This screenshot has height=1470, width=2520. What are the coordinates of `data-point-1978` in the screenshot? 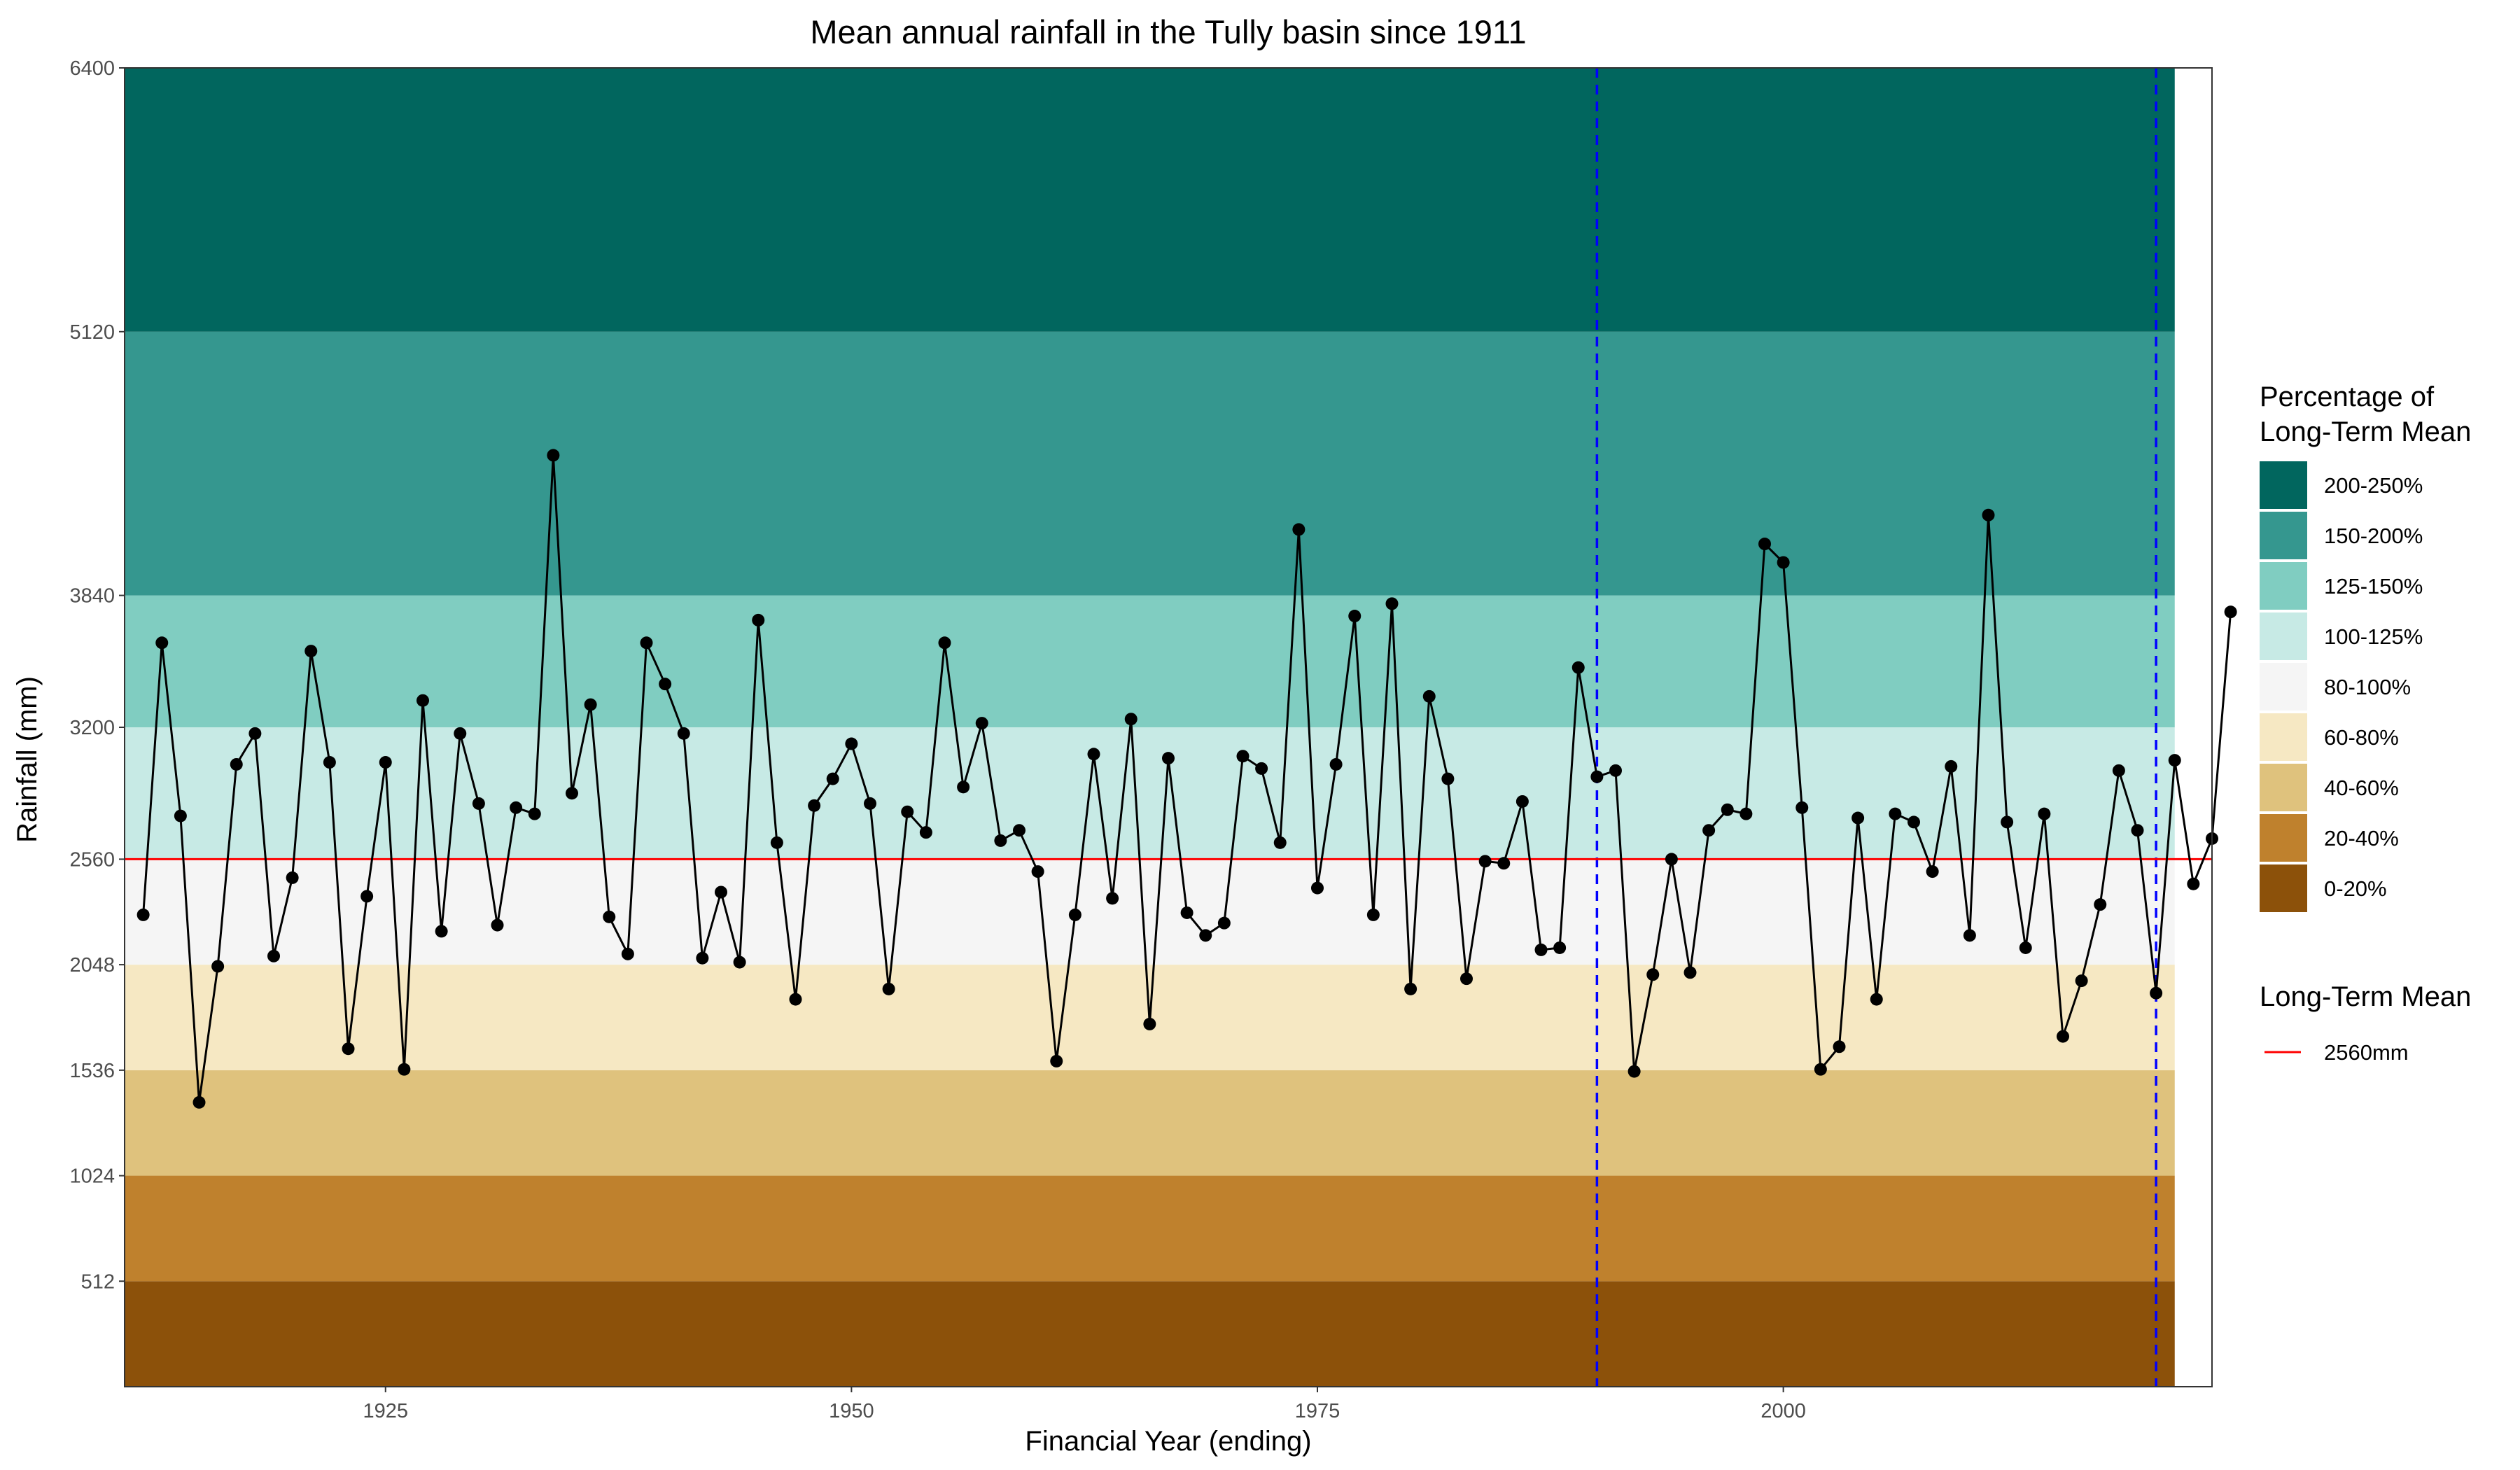 It's located at (1373, 914).